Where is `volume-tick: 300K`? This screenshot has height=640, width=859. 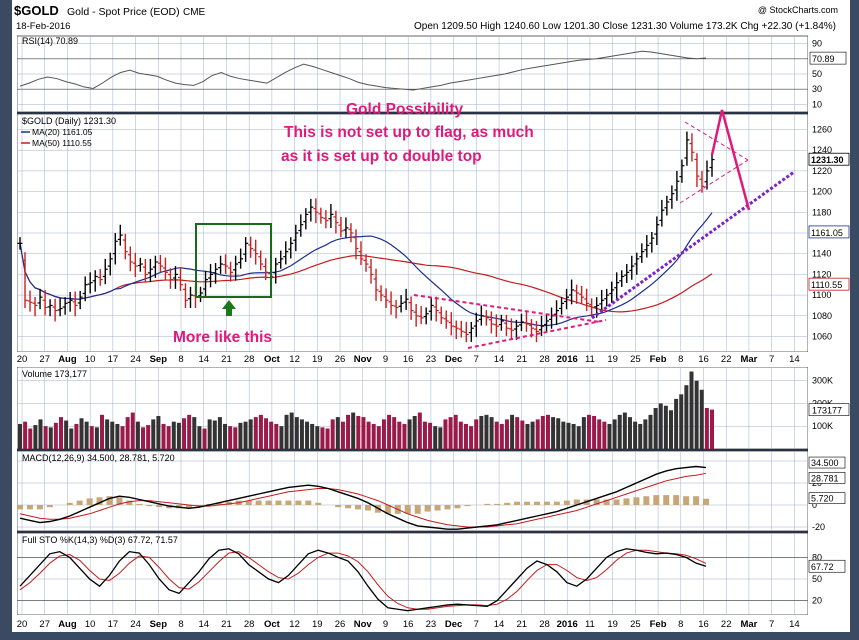
volume-tick: 300K is located at coordinates (822, 381).